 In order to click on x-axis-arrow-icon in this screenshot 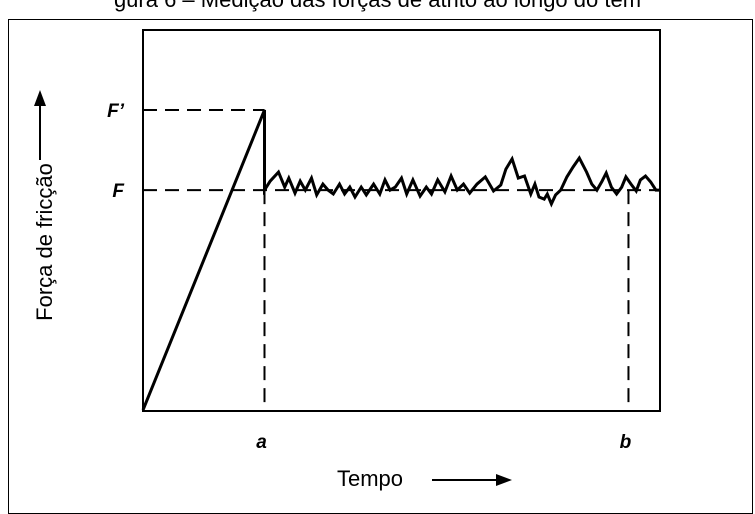, I will do `click(504, 480)`.